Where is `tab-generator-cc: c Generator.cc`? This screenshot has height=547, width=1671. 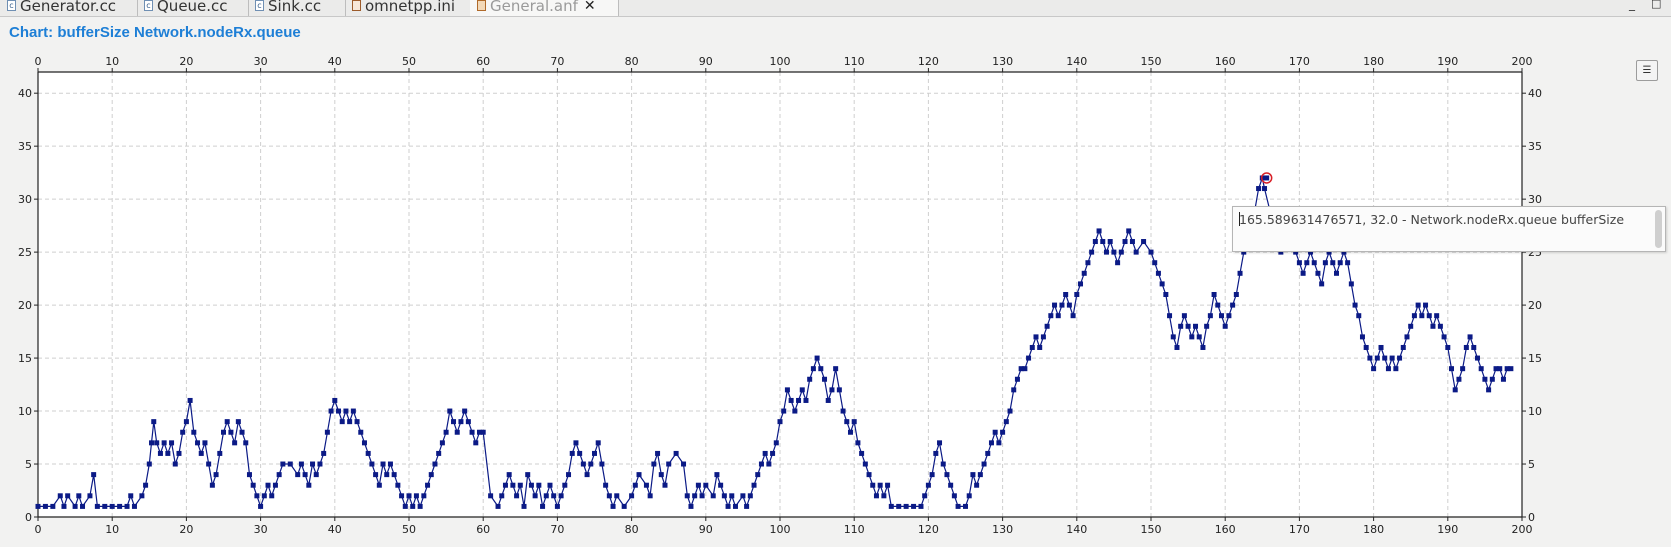
tab-generator-cc: c Generator.cc is located at coordinates (69, 8).